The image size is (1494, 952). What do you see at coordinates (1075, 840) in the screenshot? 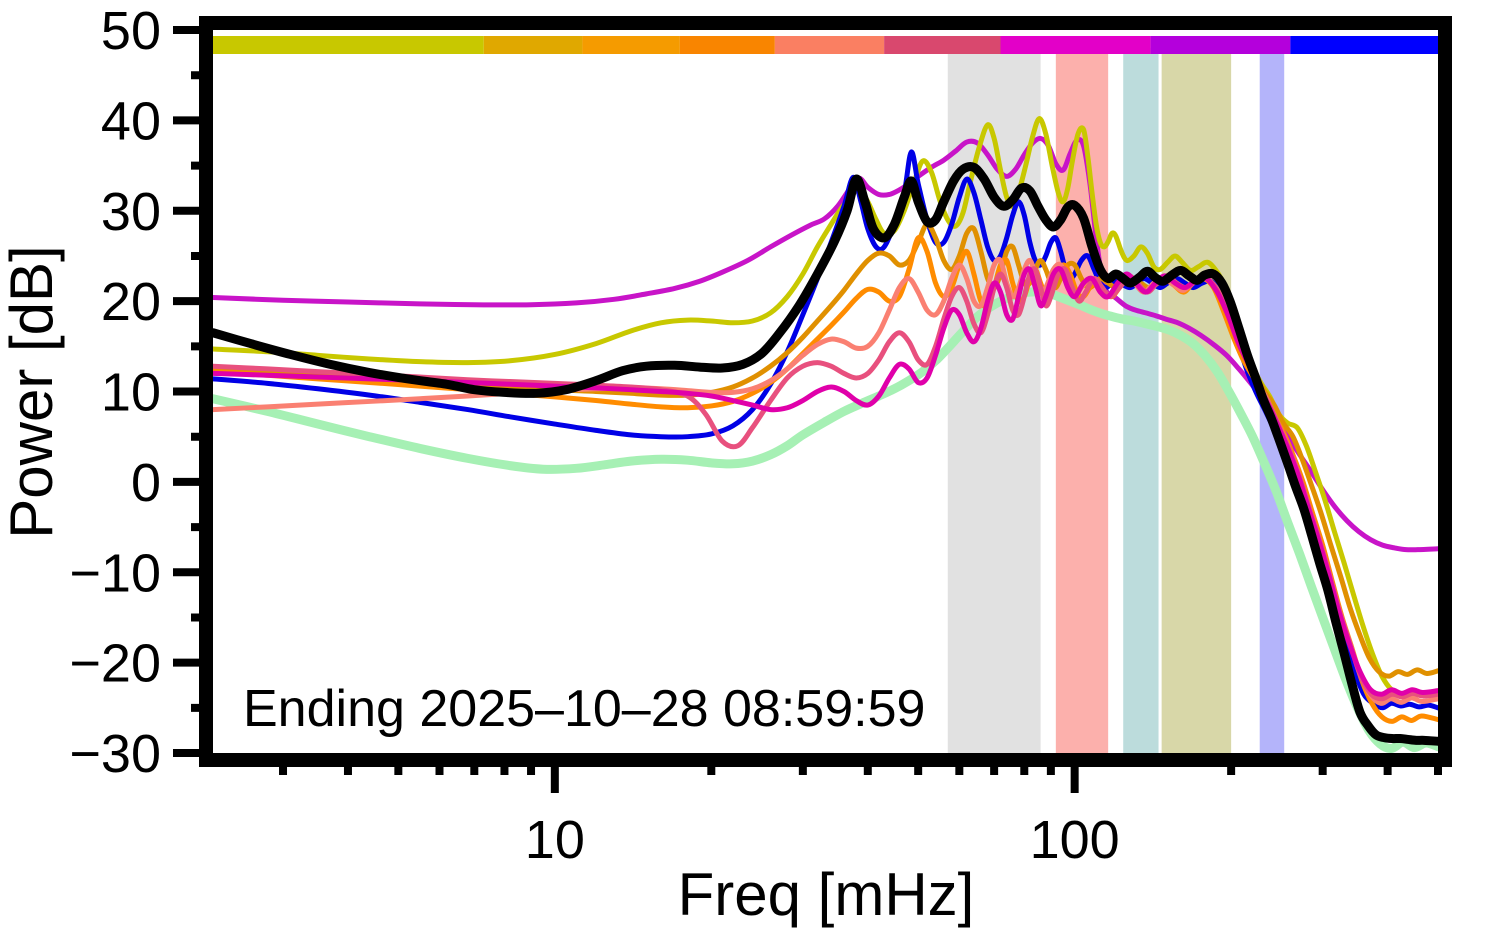
I see `x-tick-label: 100` at bounding box center [1075, 840].